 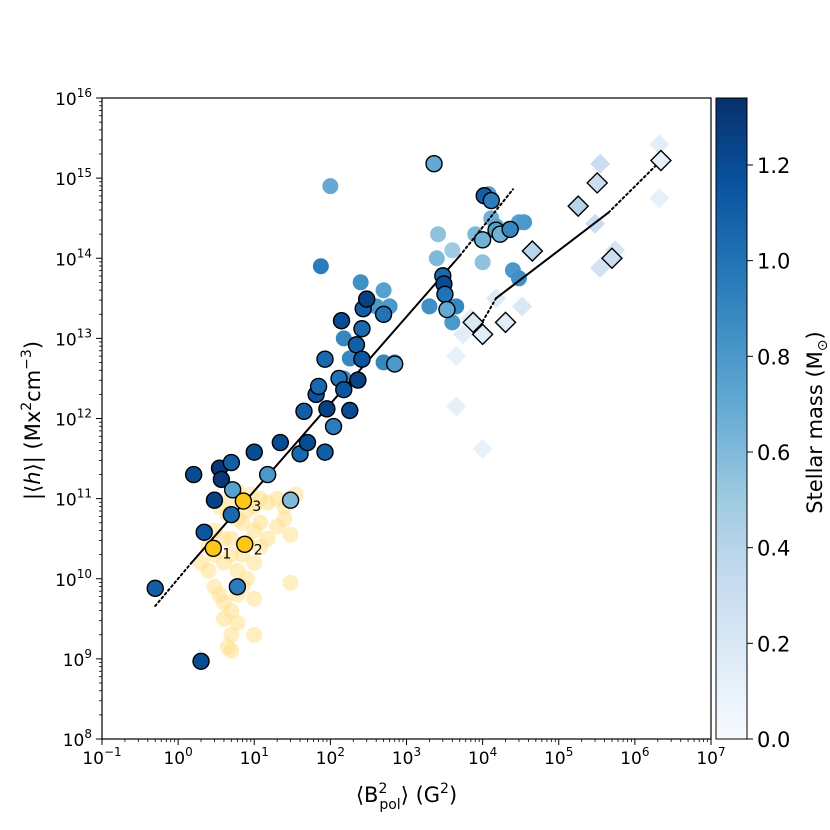 I want to click on y-tick-exponent: 13, so click(x=84, y=333).